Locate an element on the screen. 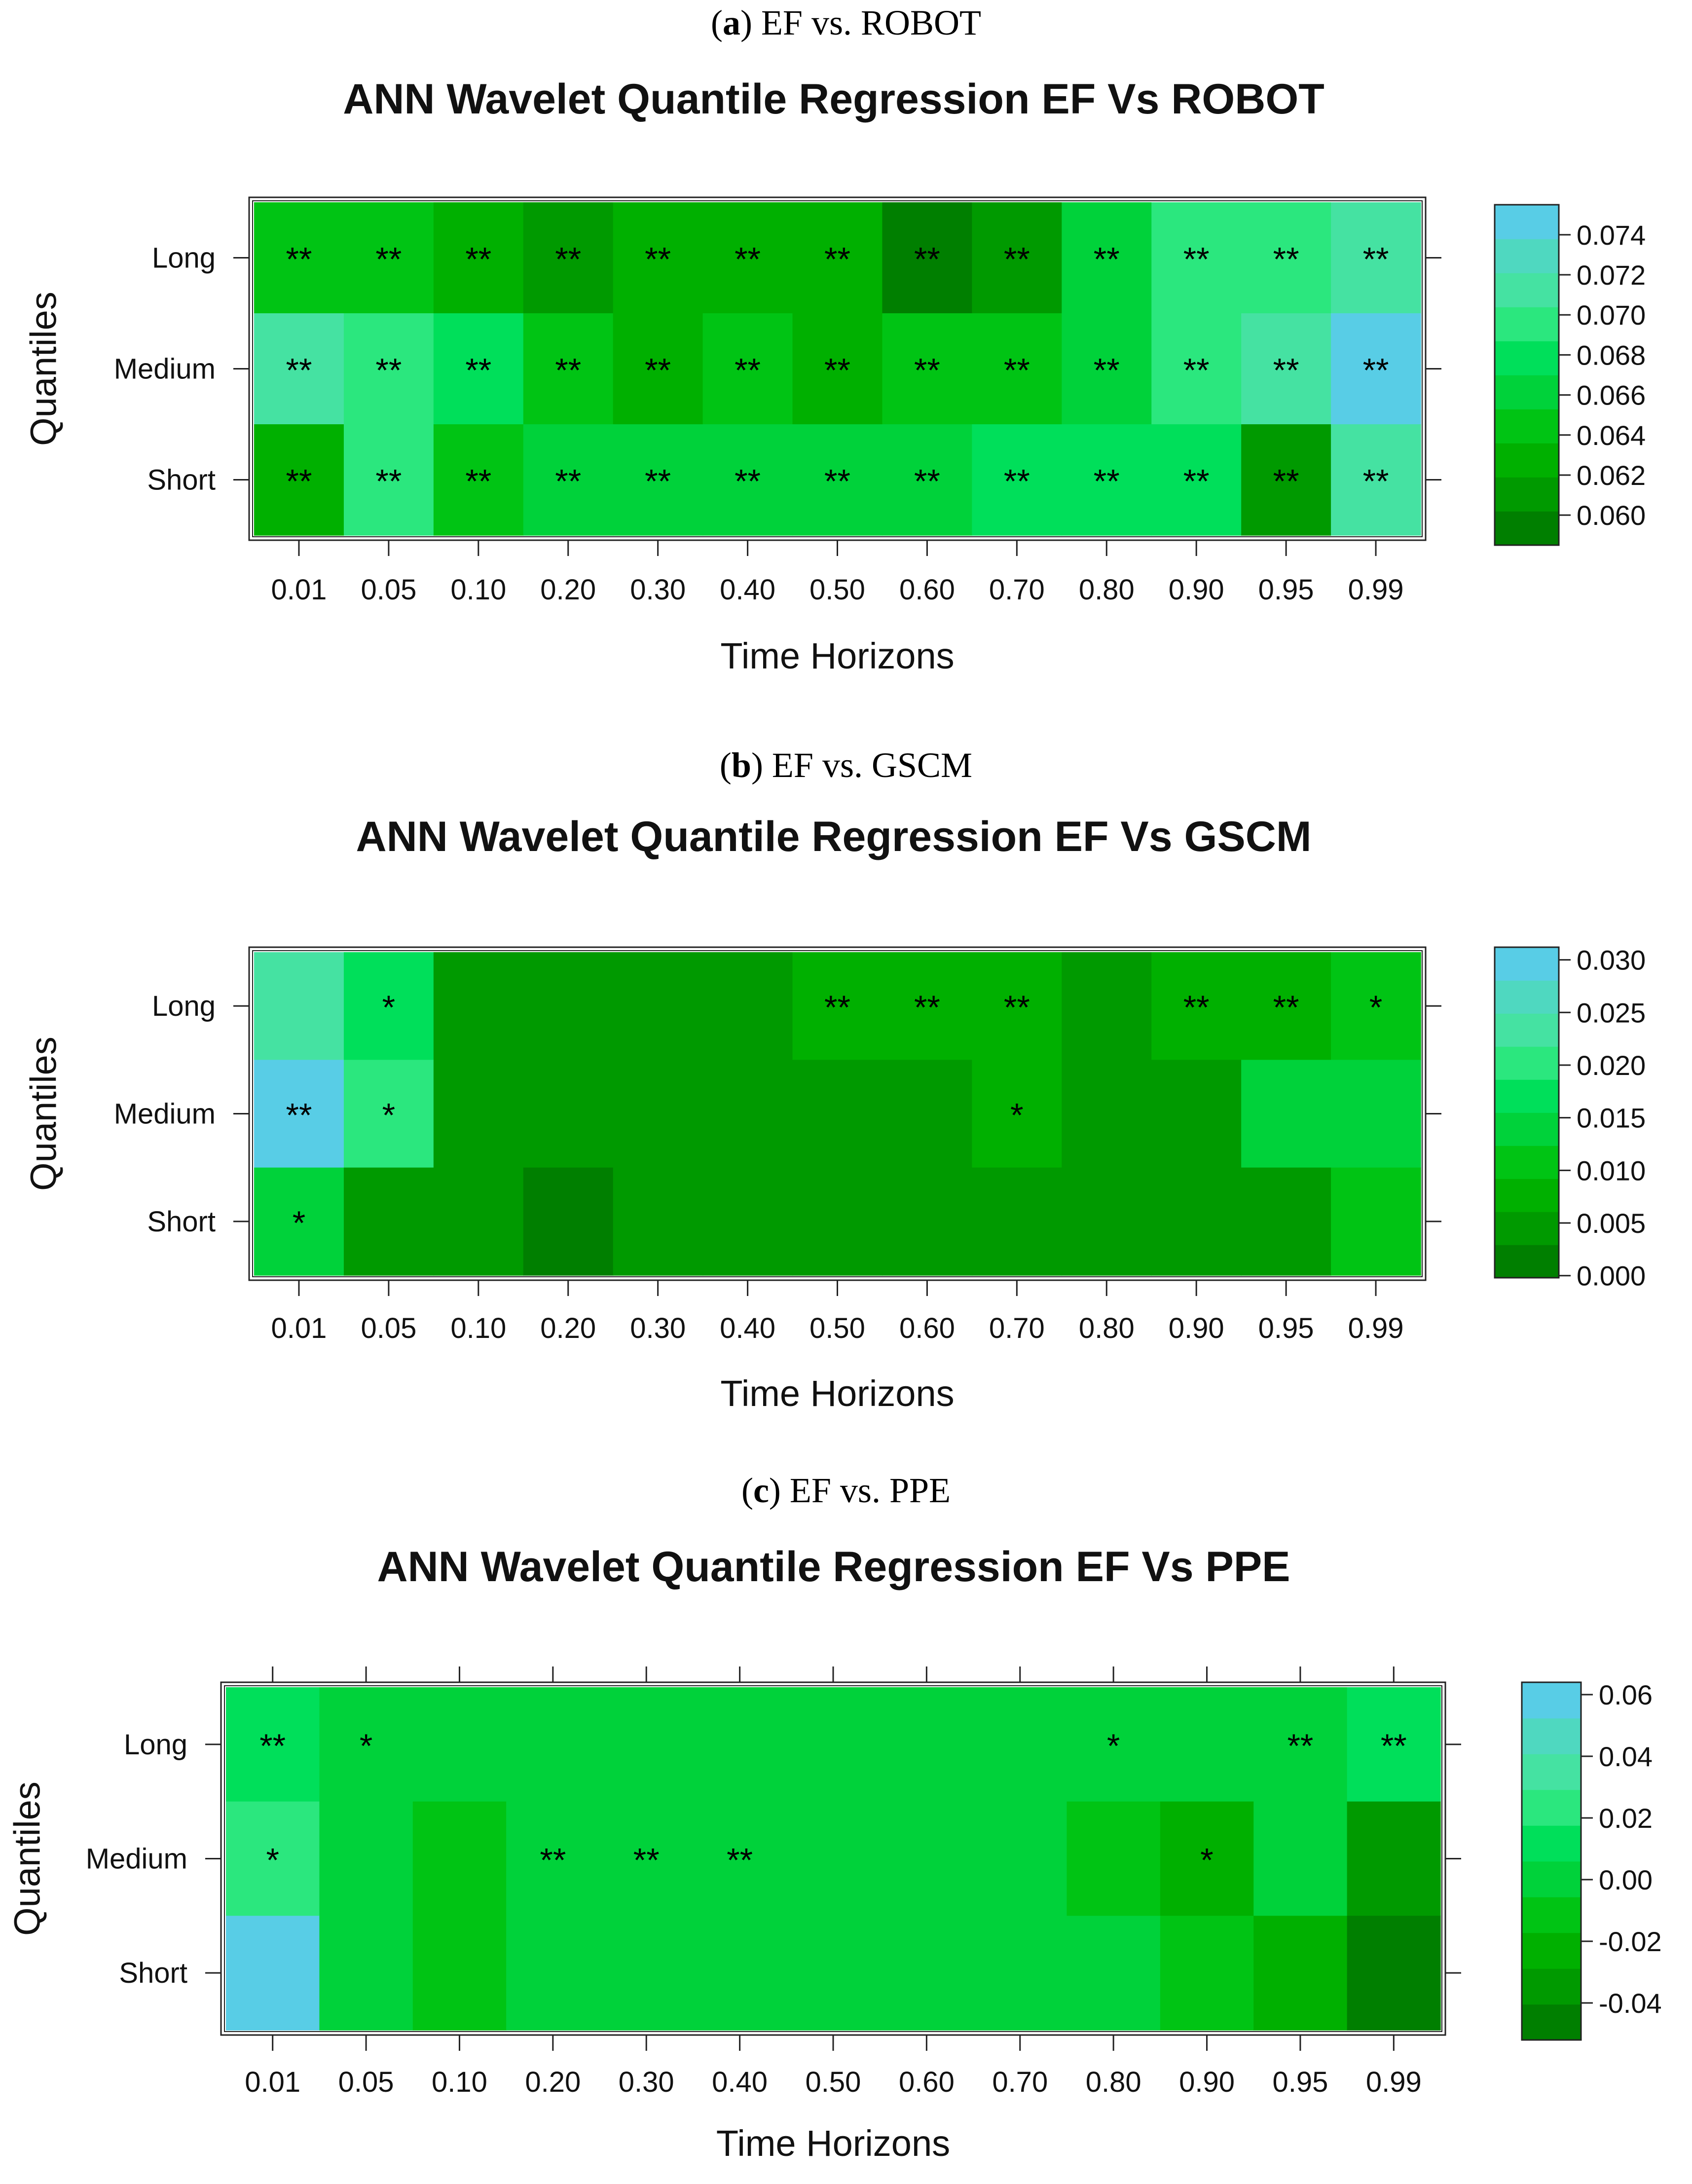 Image resolution: width=1692 pixels, height=2184 pixels. x-tick-label: 0.05 is located at coordinates (389, 1328).